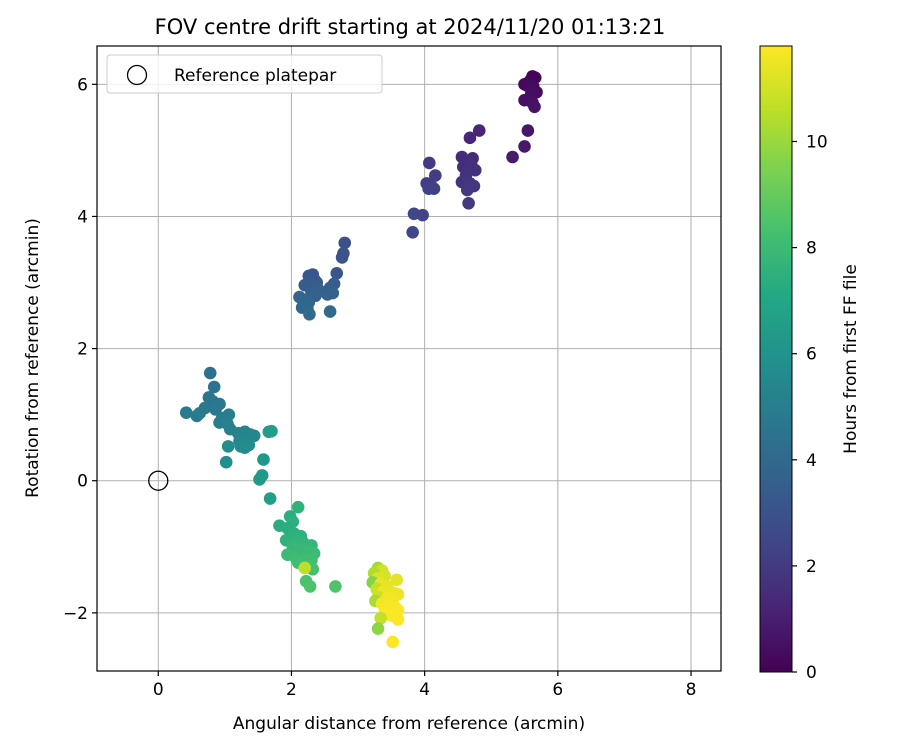 This screenshot has height=750, width=900. Describe the element at coordinates (82, 85) in the screenshot. I see `y-tick-label: 6` at that location.